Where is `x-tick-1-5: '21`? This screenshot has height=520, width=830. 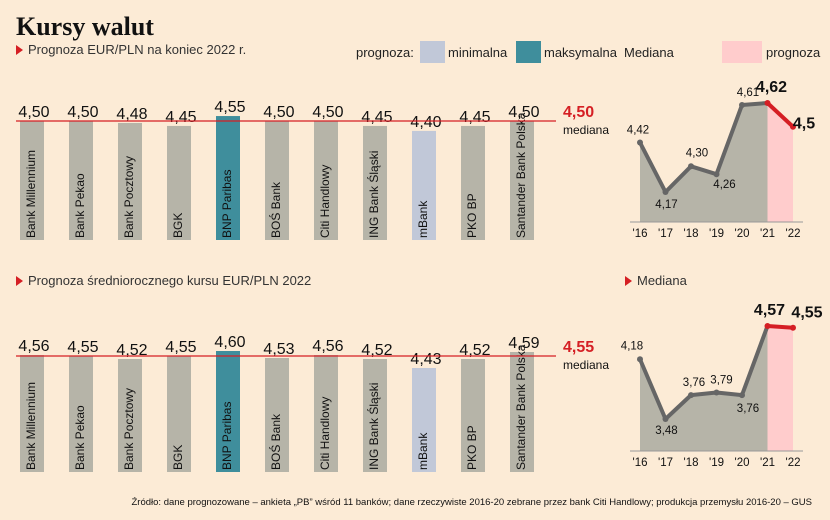
x-tick-1-5: '21 is located at coordinates (767, 234).